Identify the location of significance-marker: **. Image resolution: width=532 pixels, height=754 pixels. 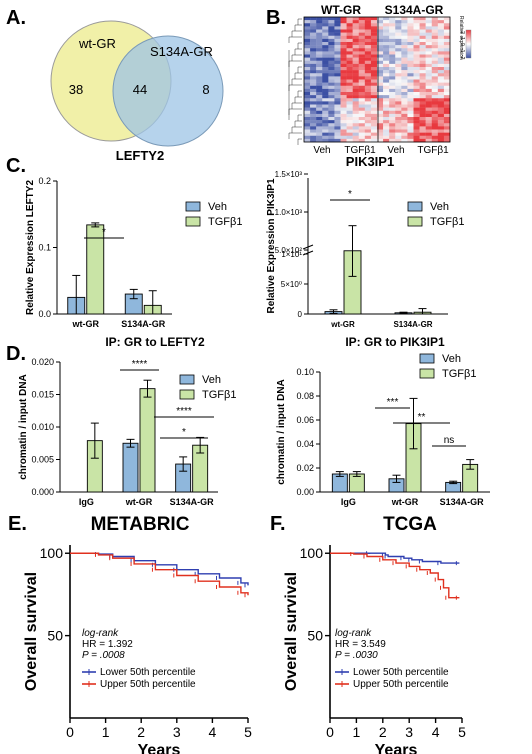
(422, 417).